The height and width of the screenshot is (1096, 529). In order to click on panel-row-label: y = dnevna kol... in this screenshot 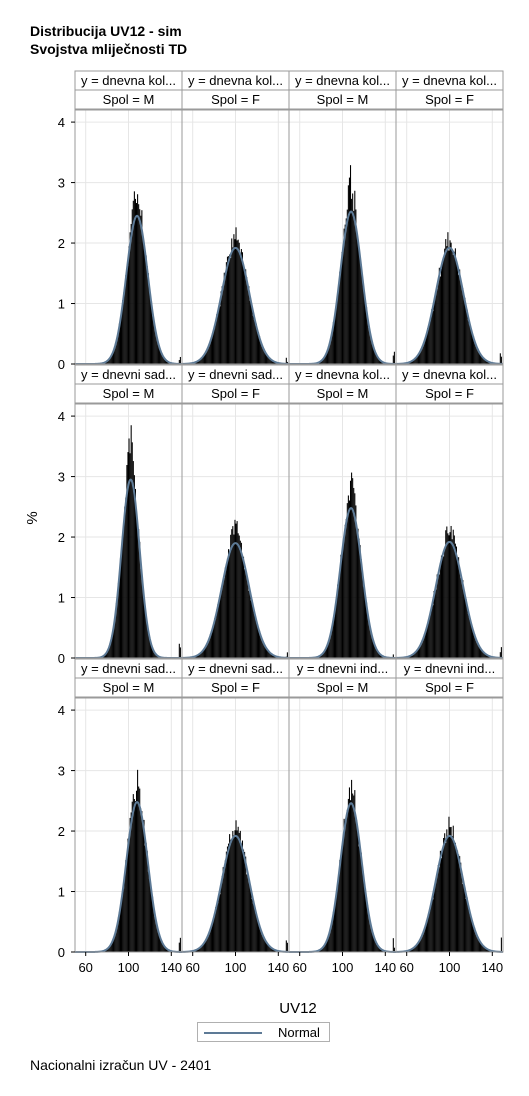, I will do `click(235, 80)`.